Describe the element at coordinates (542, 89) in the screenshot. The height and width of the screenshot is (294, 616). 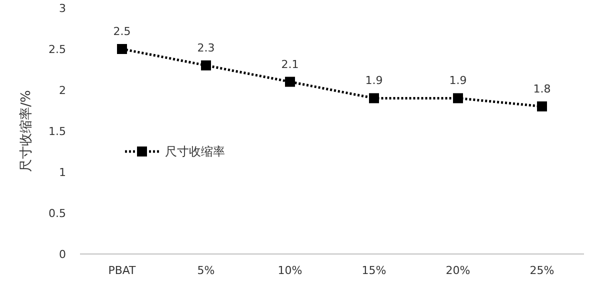
I see `data-label: 1.8` at that location.